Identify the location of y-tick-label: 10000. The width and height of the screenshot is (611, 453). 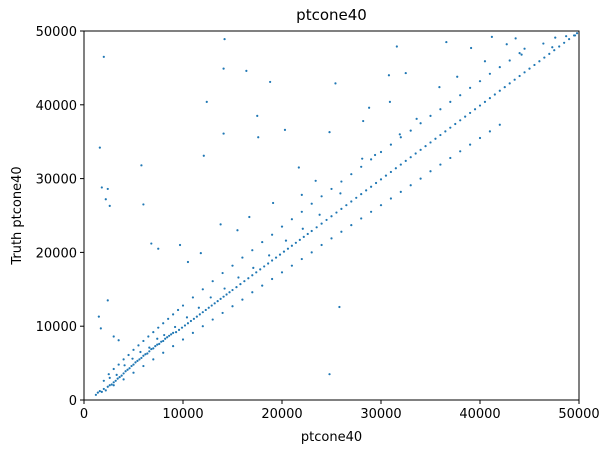
(56, 327).